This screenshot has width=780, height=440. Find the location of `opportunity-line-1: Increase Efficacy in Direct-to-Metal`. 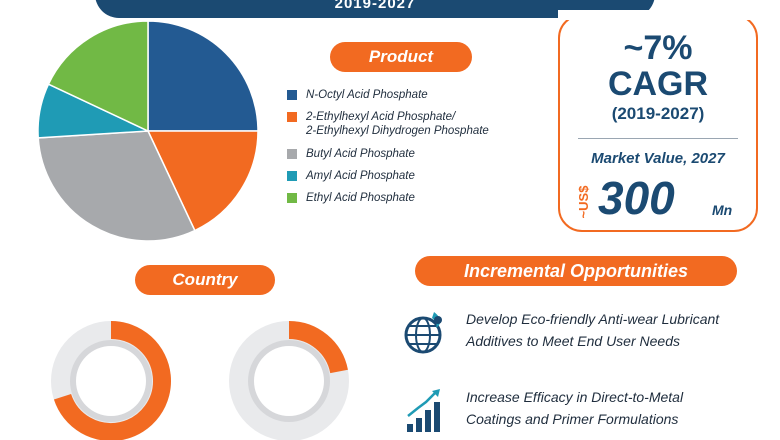

opportunity-line-1: Increase Efficacy in Direct-to-Metal is located at coordinates (575, 397).